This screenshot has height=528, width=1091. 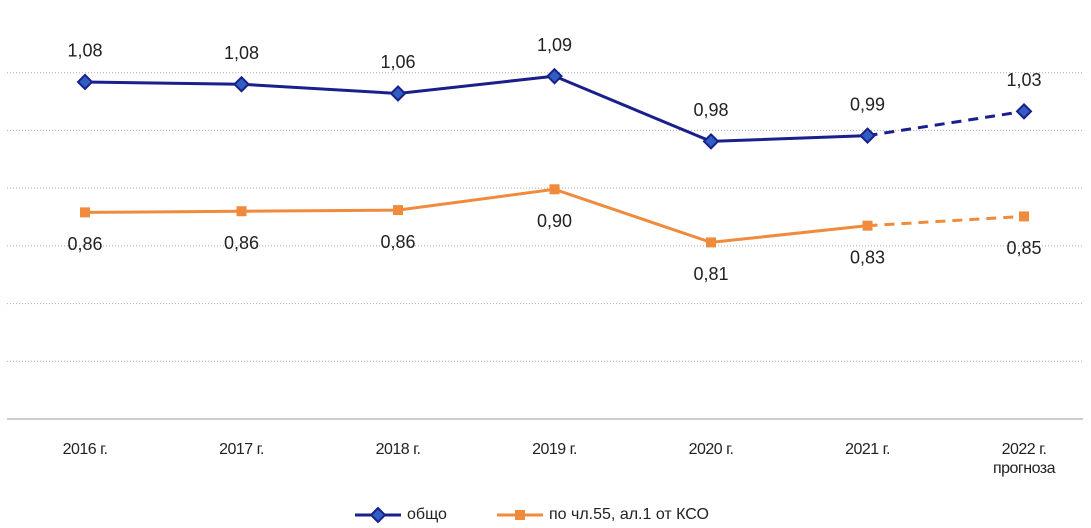 What do you see at coordinates (1023, 248) in the screenshot?
I see `data-label: 0,85` at bounding box center [1023, 248].